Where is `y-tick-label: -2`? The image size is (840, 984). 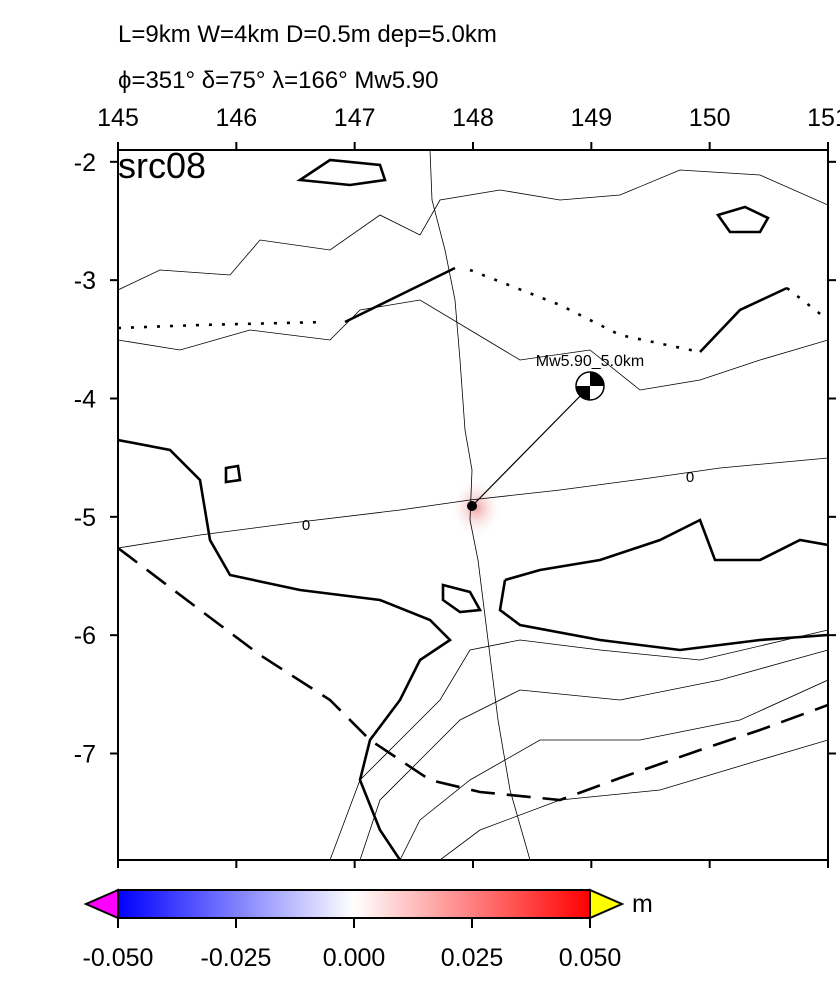
y-tick-label: -2 is located at coordinates (85, 163).